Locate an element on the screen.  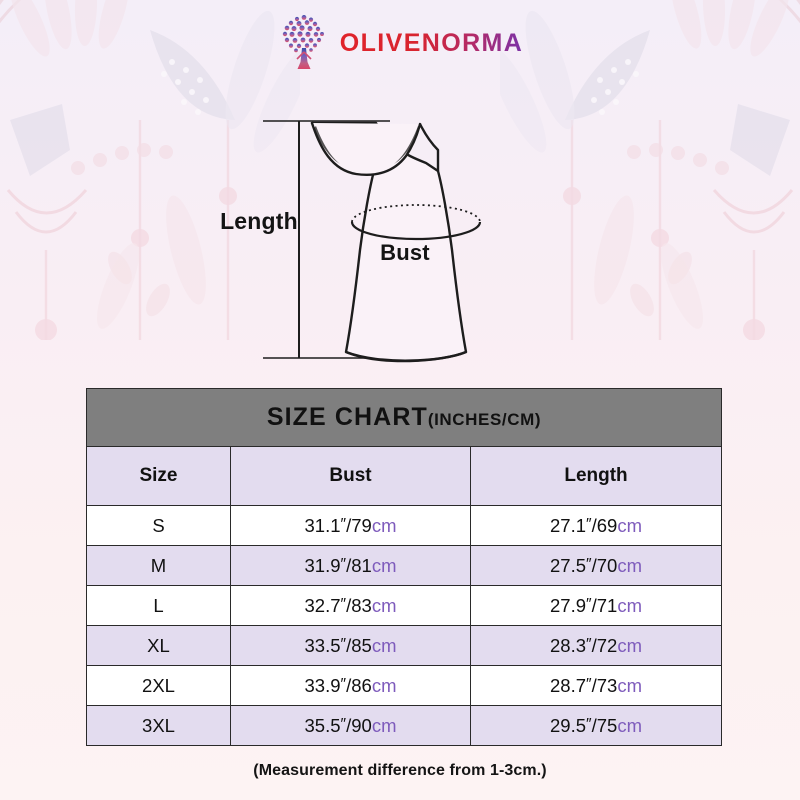
tree-logo-icon is located at coordinates (303, 42).